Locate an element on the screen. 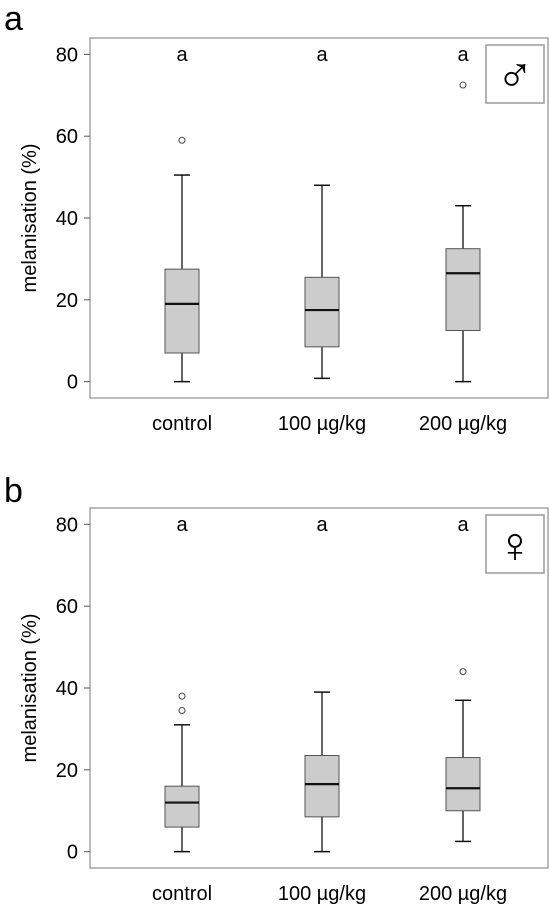  male-symbol-icon: ♂ is located at coordinates (515, 75).